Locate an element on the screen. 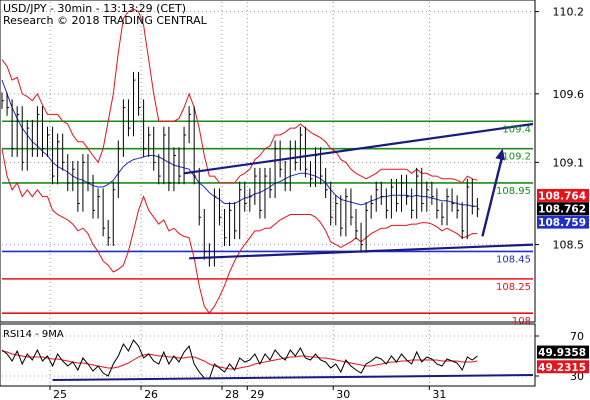  price-tick-label-3: 108.5 is located at coordinates (569, 245).